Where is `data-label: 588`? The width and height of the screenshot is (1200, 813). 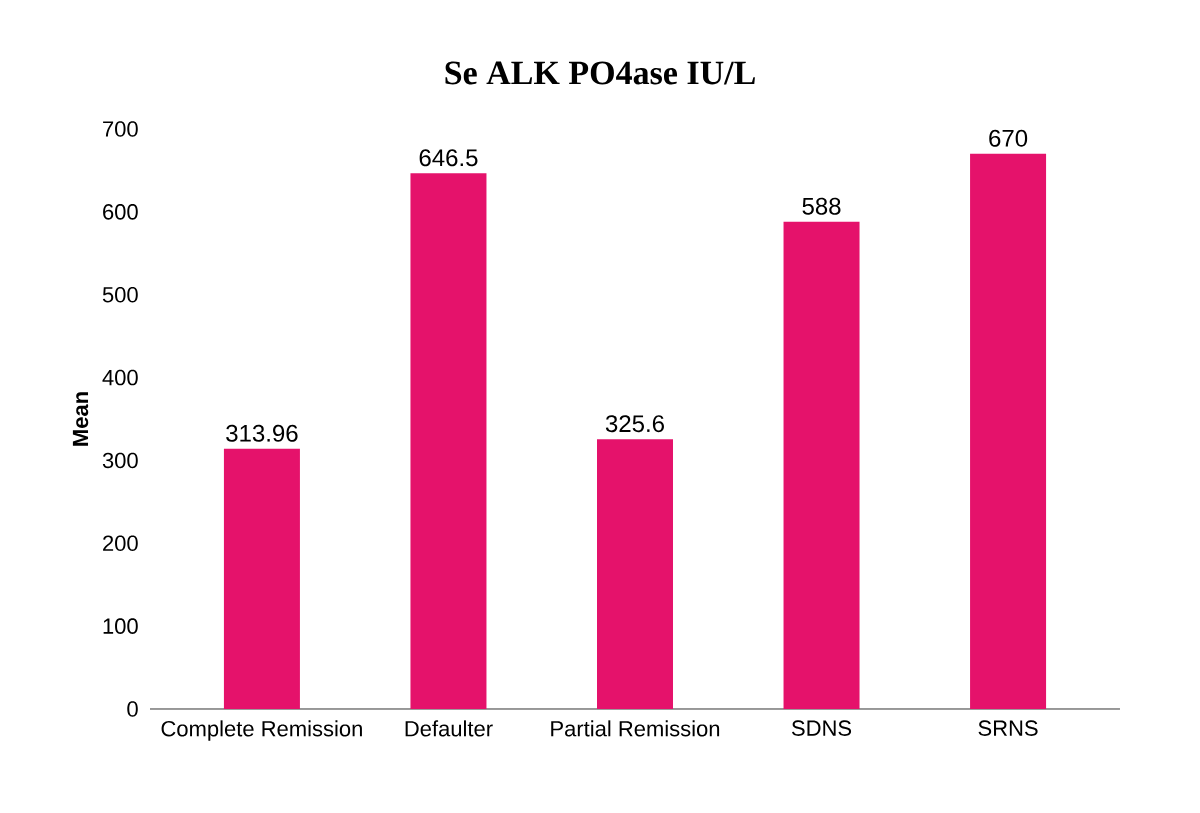 data-label: 588 is located at coordinates (821, 206).